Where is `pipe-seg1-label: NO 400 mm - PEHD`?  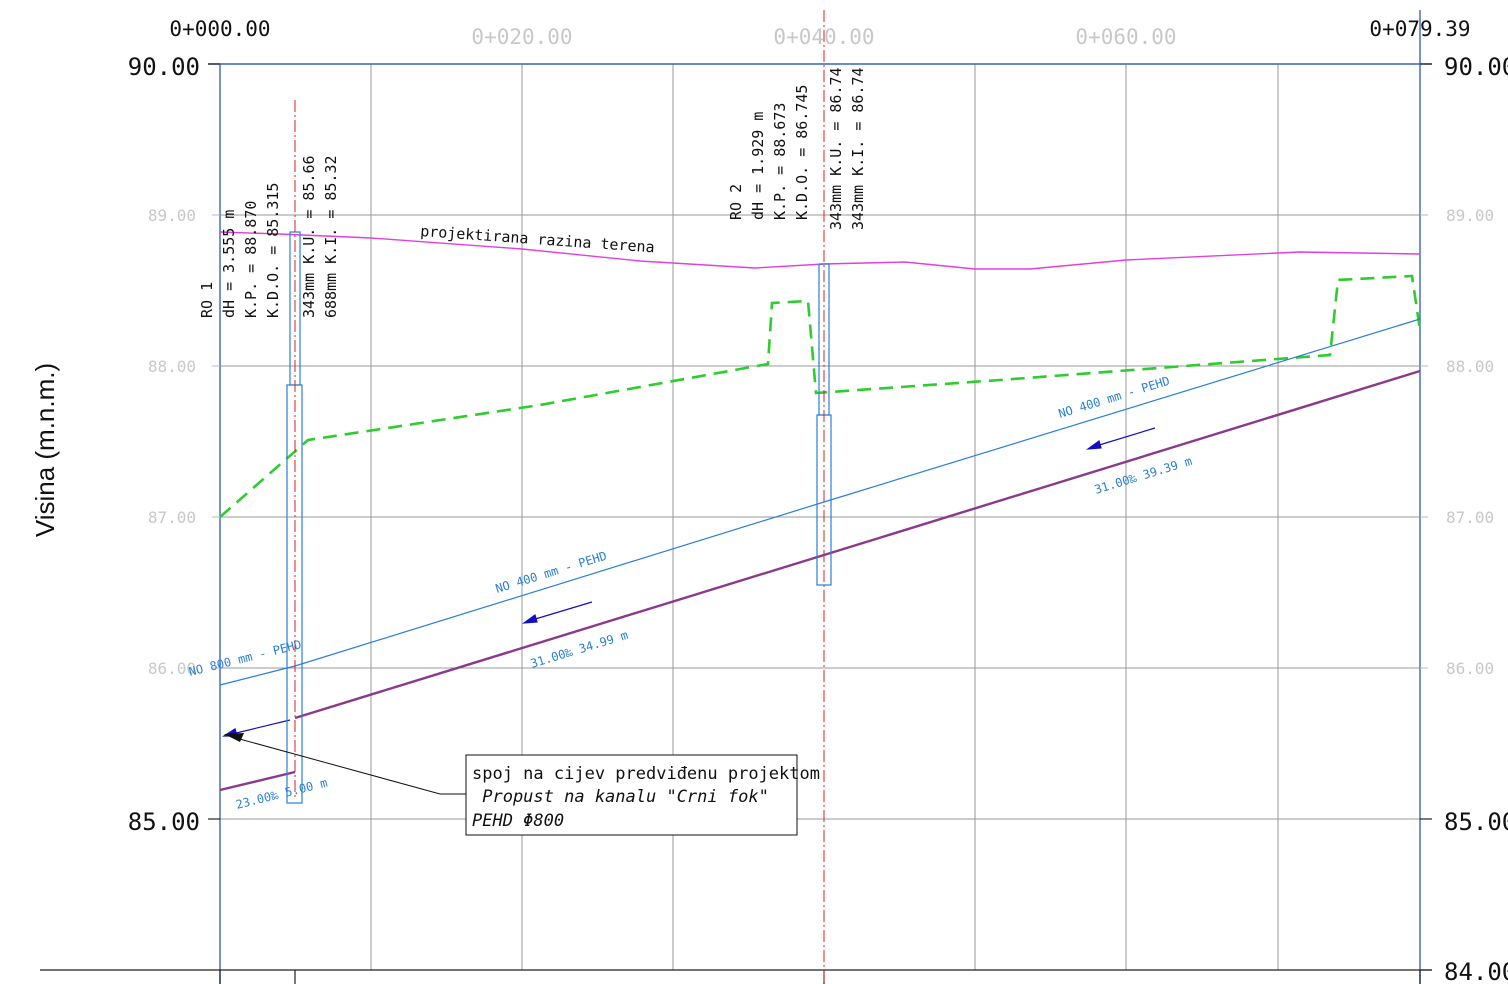 pipe-seg1-label: NO 400 mm - PEHD is located at coordinates (551, 572).